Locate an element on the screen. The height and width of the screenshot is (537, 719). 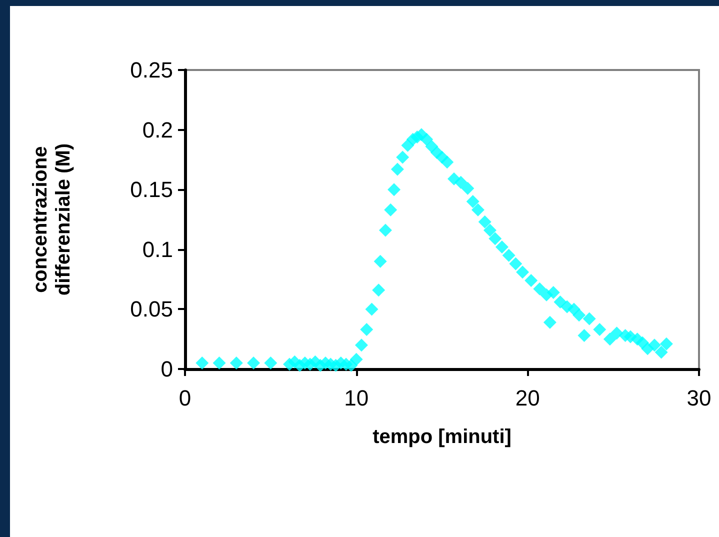
x-tick-label: 30 is located at coordinates (699, 398).